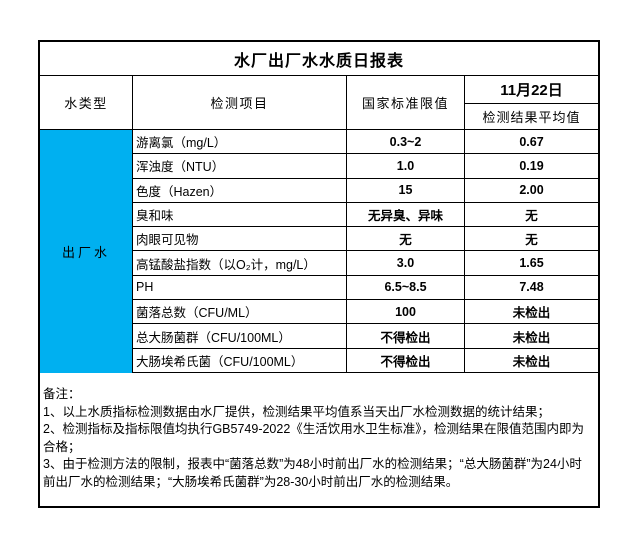 The image size is (641, 560). Describe the element at coordinates (406, 102) in the screenshot. I see `header-standard-limit: 国家标准限值` at that location.